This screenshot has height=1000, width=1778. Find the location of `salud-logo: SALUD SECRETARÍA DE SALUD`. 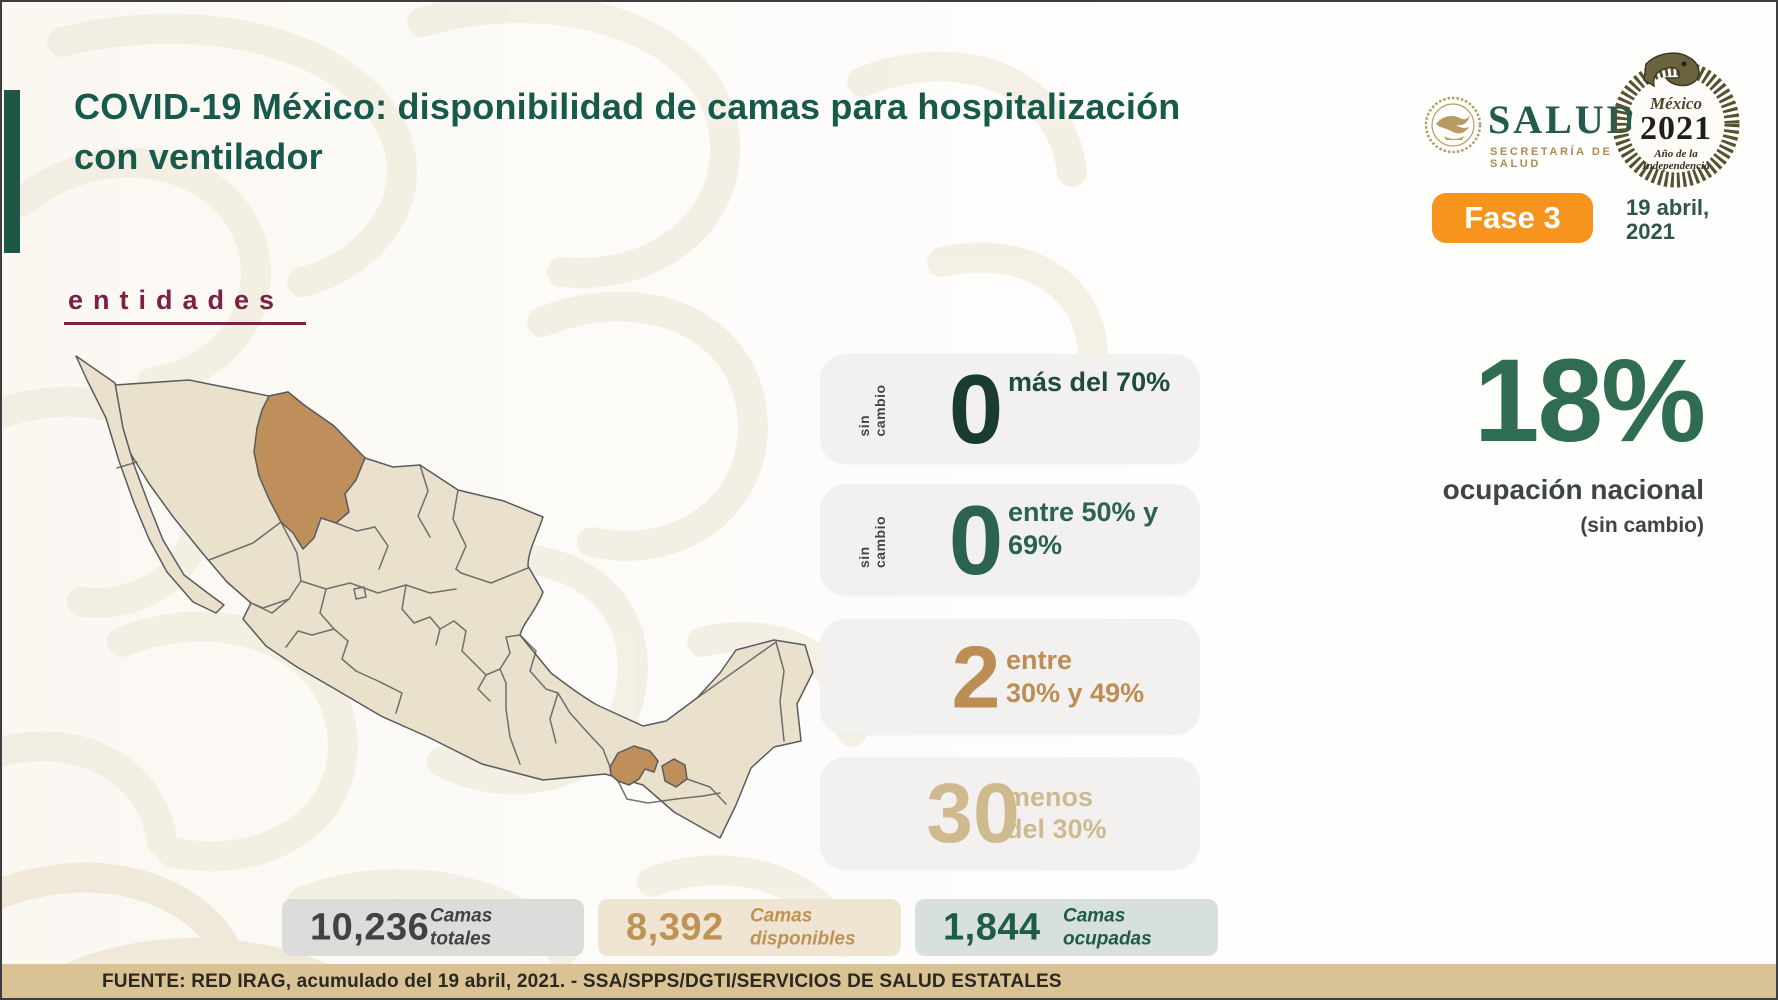

salud-logo: SALUD SECRETARÍA DE SALUD is located at coordinates (1537, 132).